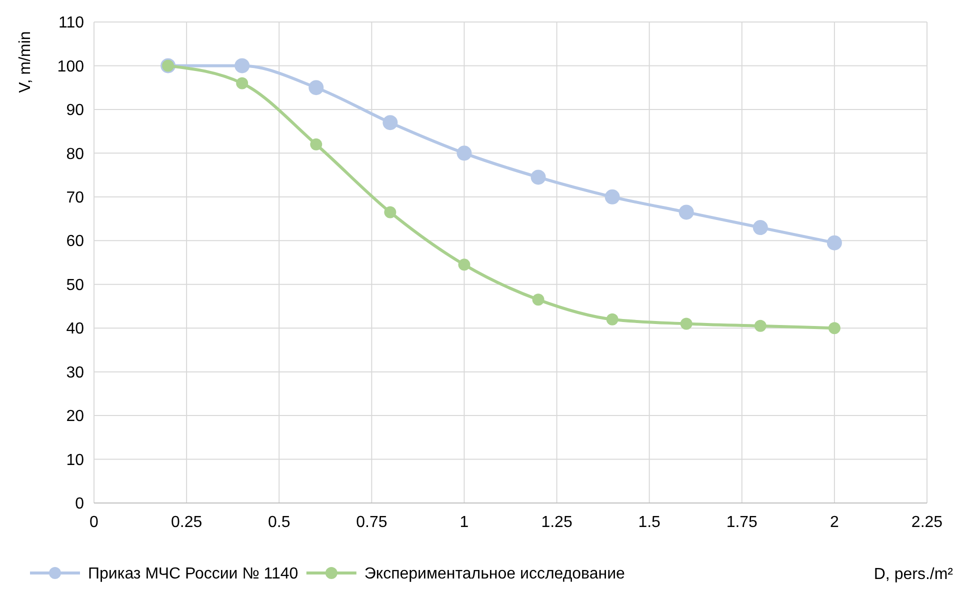  Describe the element at coordinates (75, 373) in the screenshot. I see `y-tick-label: 30` at that location.